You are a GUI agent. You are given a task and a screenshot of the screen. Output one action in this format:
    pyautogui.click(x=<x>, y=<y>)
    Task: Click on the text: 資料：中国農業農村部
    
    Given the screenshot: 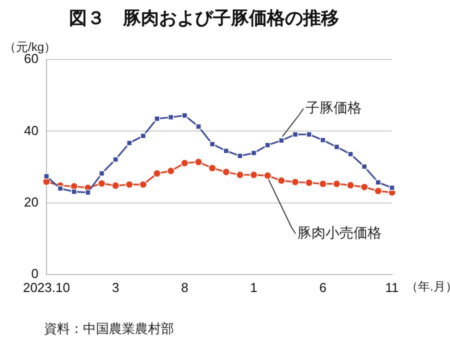 What is the action you would take?
    pyautogui.click(x=109, y=328)
    